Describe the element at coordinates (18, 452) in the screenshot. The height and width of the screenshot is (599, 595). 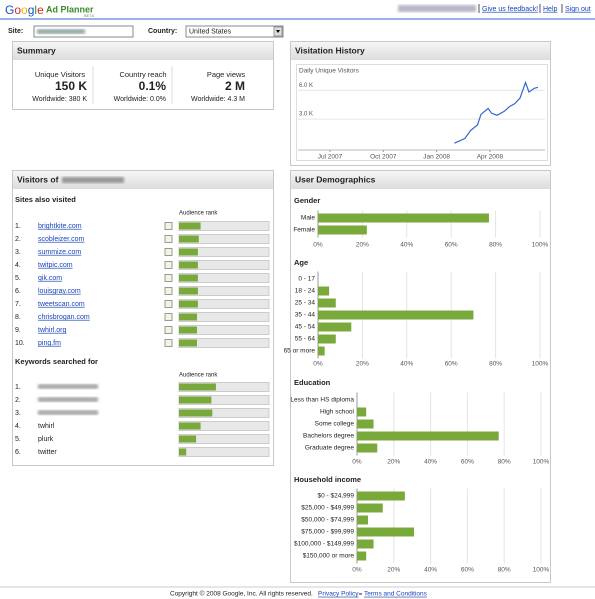
I see `rank: 6.` at that location.